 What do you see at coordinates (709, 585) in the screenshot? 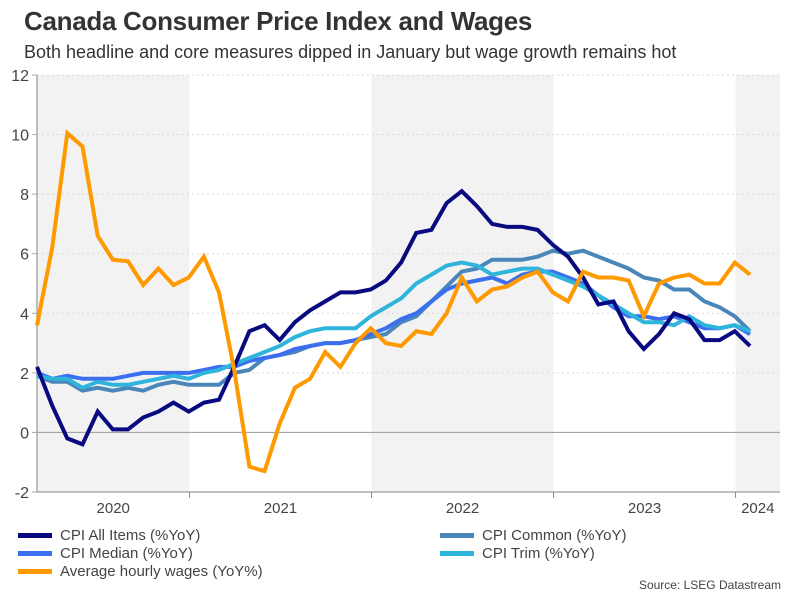
I see `source-note: Source: LSEG Datastream` at bounding box center [709, 585].